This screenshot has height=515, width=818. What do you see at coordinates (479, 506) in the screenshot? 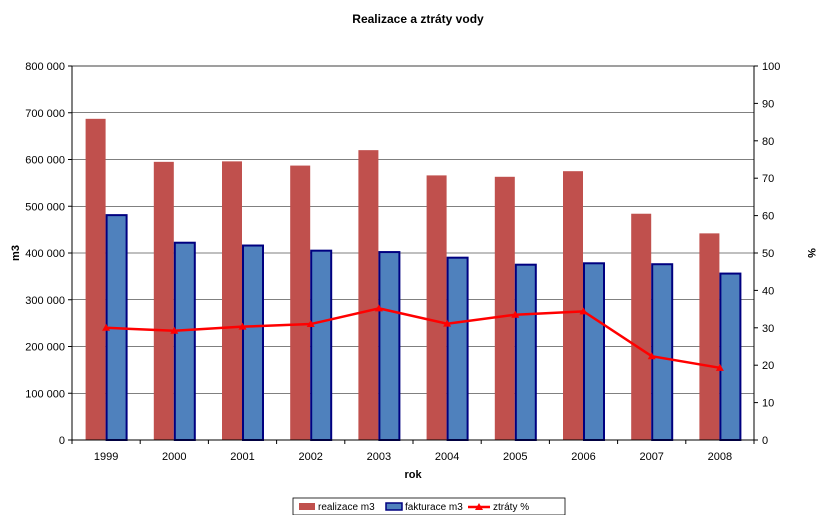
I see `legend-swatch-ztraty-marker` at bounding box center [479, 506].